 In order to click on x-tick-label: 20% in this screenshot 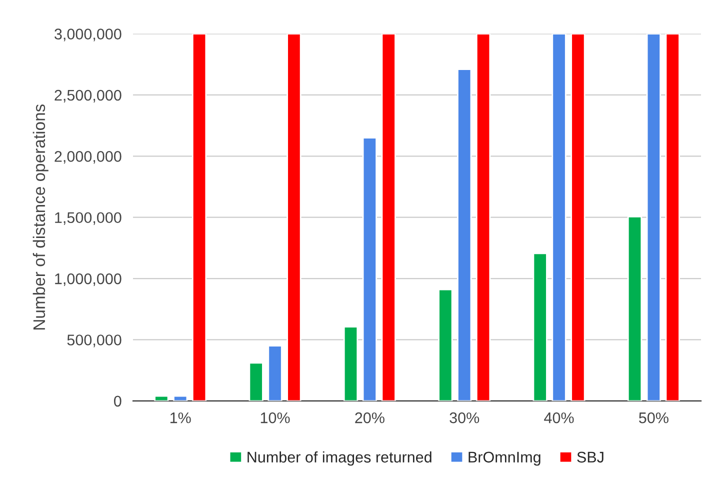, I will do `click(369, 418)`.